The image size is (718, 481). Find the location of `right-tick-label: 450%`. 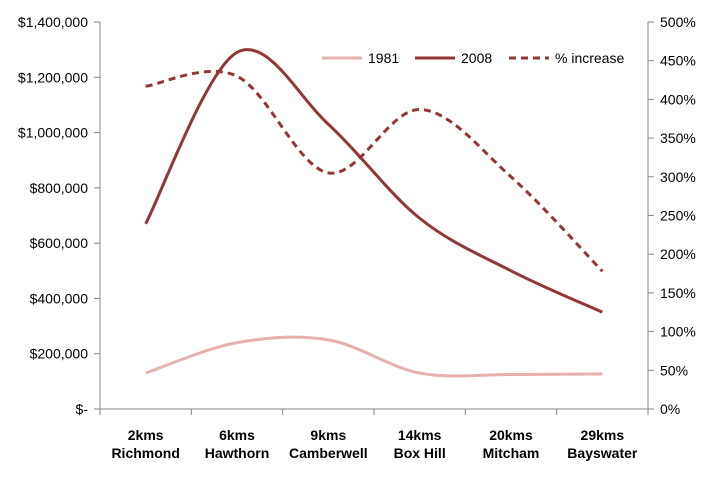

right-tick-label: 450% is located at coordinates (678, 61).